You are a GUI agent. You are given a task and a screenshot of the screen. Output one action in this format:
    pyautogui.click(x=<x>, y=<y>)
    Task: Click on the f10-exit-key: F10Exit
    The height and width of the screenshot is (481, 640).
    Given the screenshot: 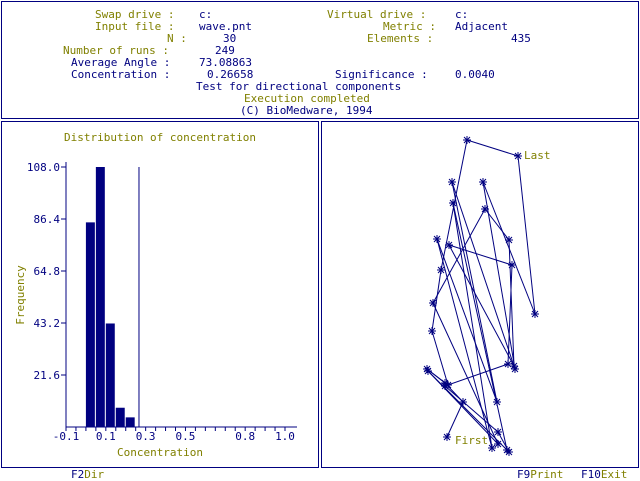 What is the action you would take?
    pyautogui.click(x=604, y=475)
    